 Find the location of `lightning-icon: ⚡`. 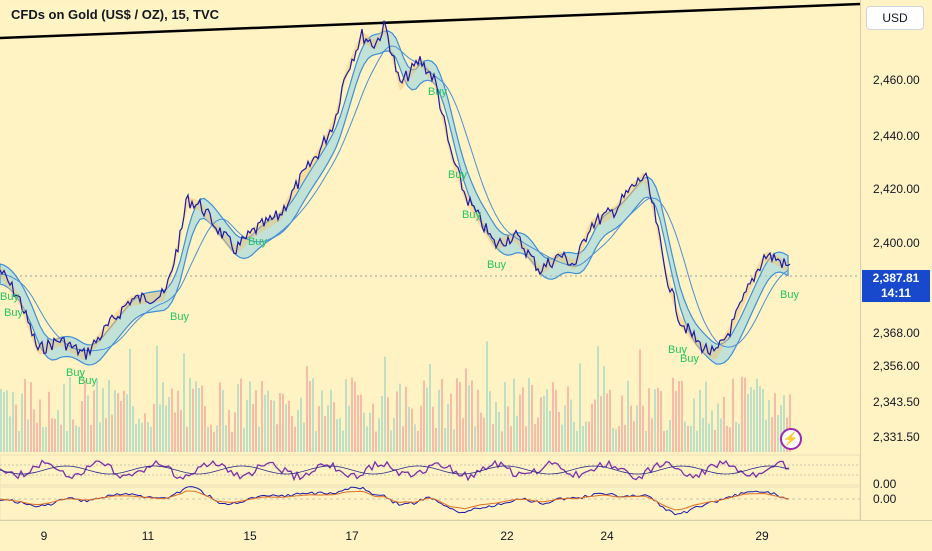

lightning-icon: ⚡ is located at coordinates (791, 439).